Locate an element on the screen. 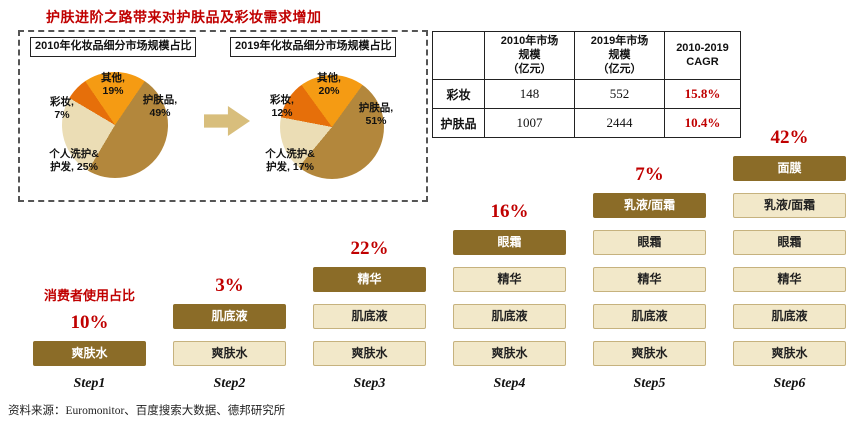 Image resolution: width=866 pixels, height=424 pixels. product-box: 乳液/面霜 is located at coordinates (789, 205).